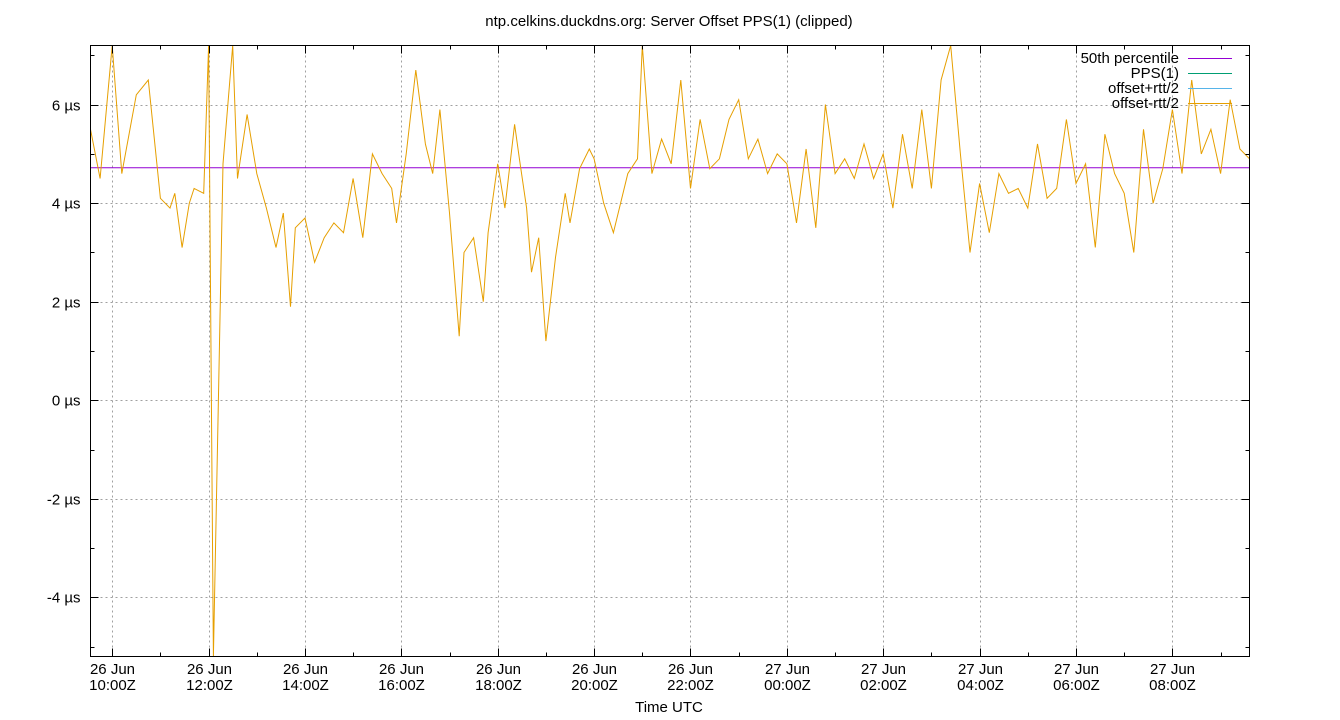 This screenshot has height=720, width=1340. I want to click on y-tick-label: 4 µs, so click(66, 204).